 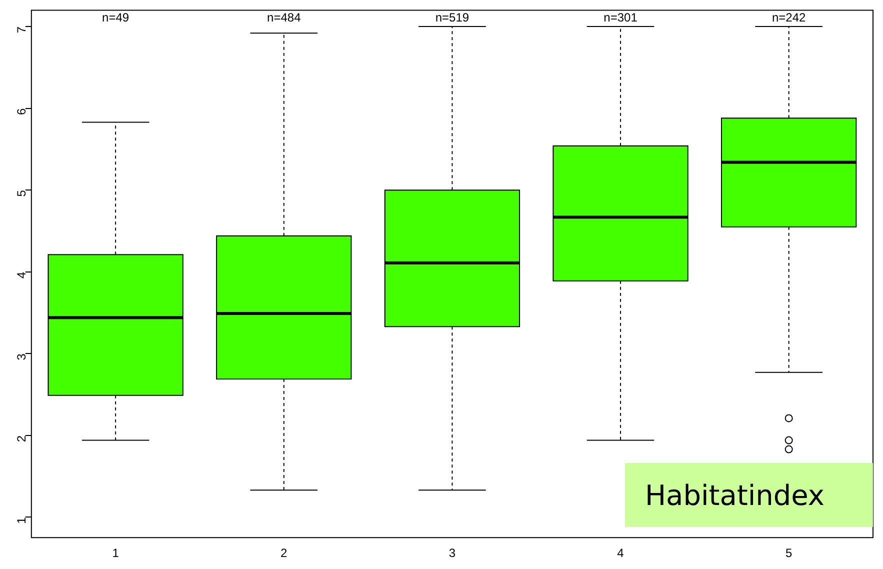 I want to click on y-tick-label: 2, so click(x=21, y=438).